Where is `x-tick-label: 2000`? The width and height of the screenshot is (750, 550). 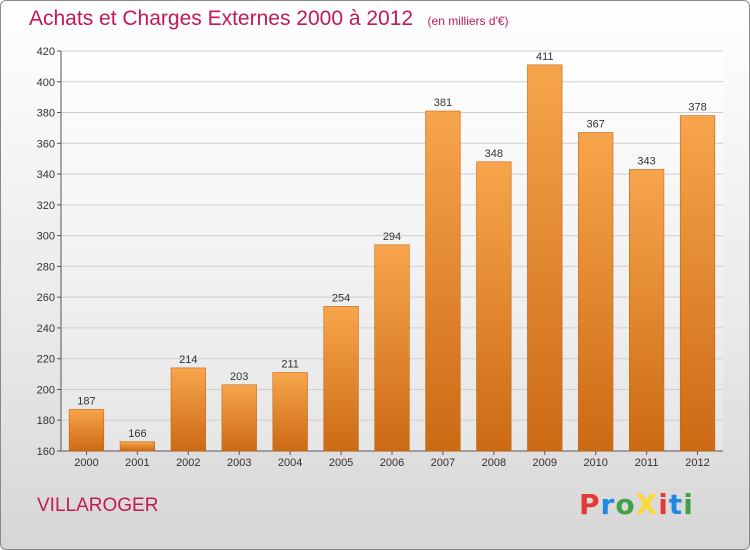 x-tick-label: 2000 is located at coordinates (86, 463).